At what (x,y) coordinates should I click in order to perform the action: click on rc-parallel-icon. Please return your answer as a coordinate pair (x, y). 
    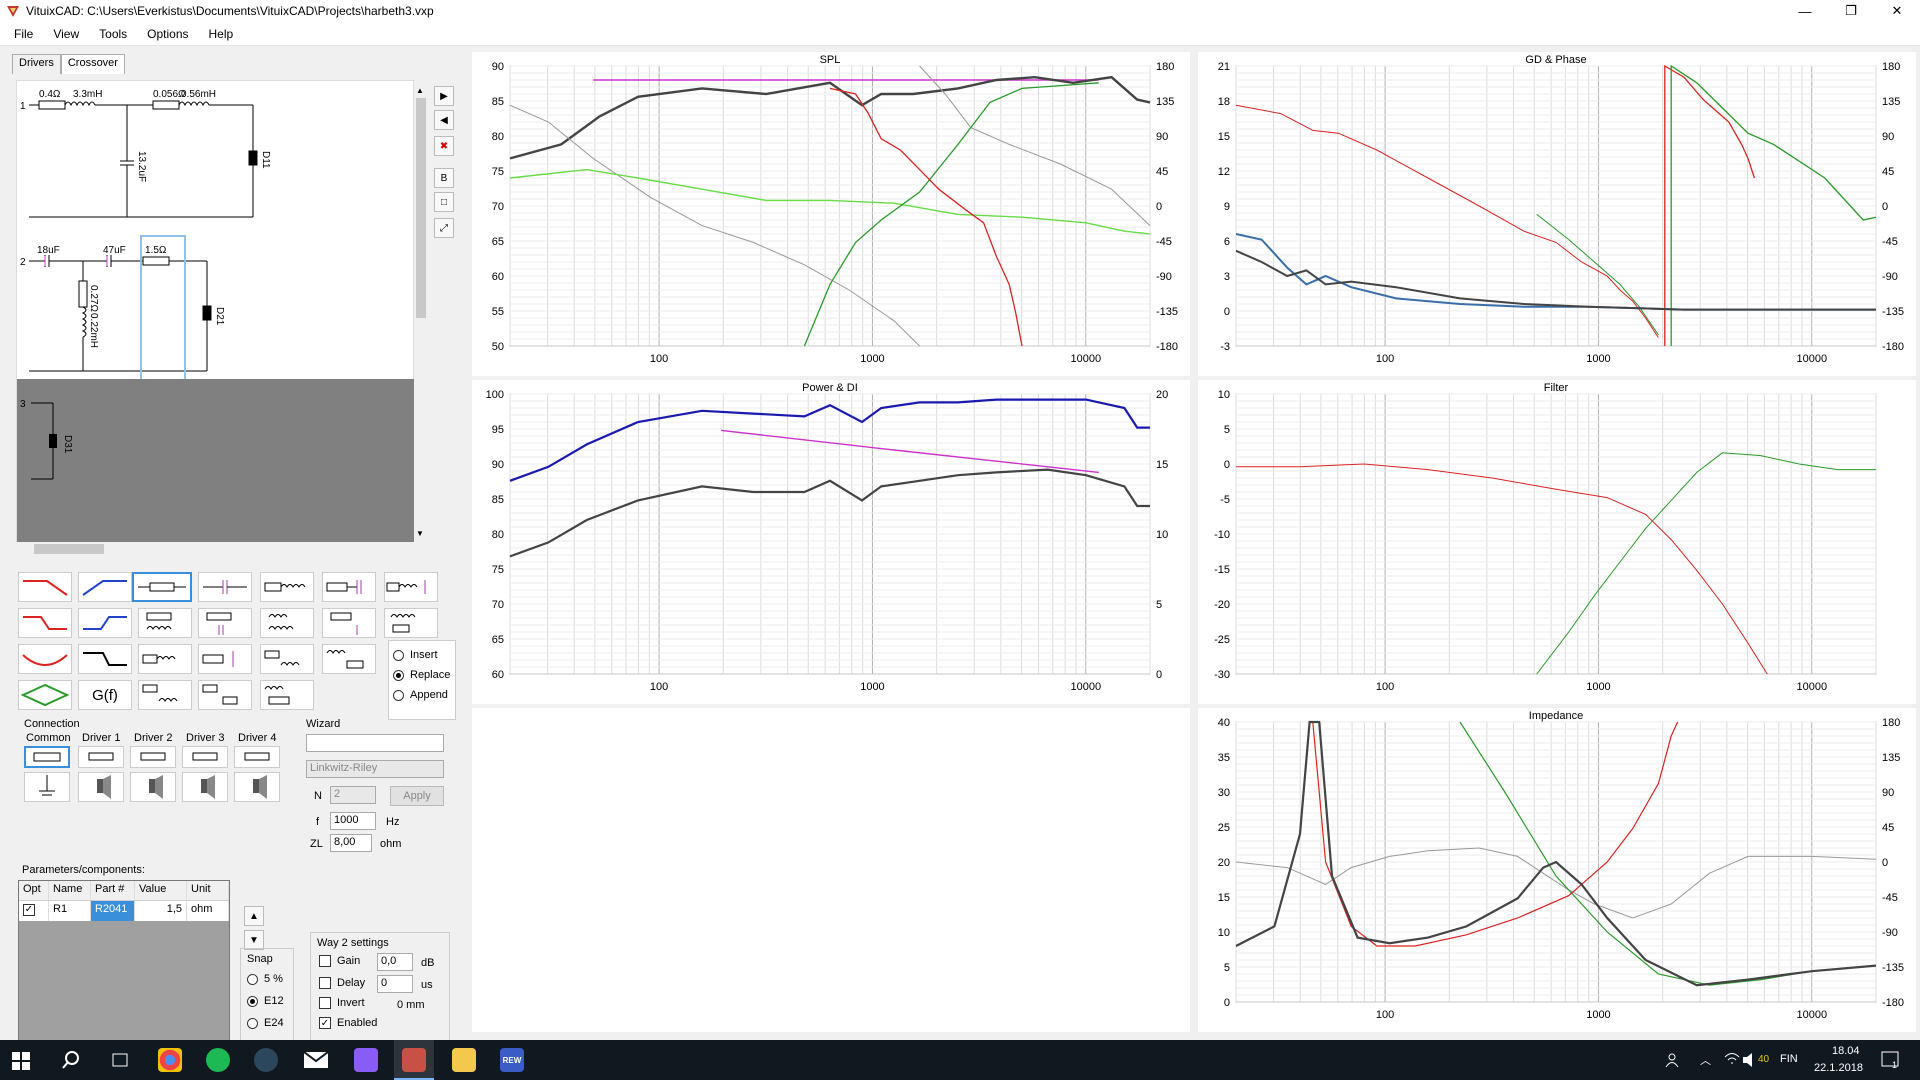
    Looking at the image, I should click on (225, 623).